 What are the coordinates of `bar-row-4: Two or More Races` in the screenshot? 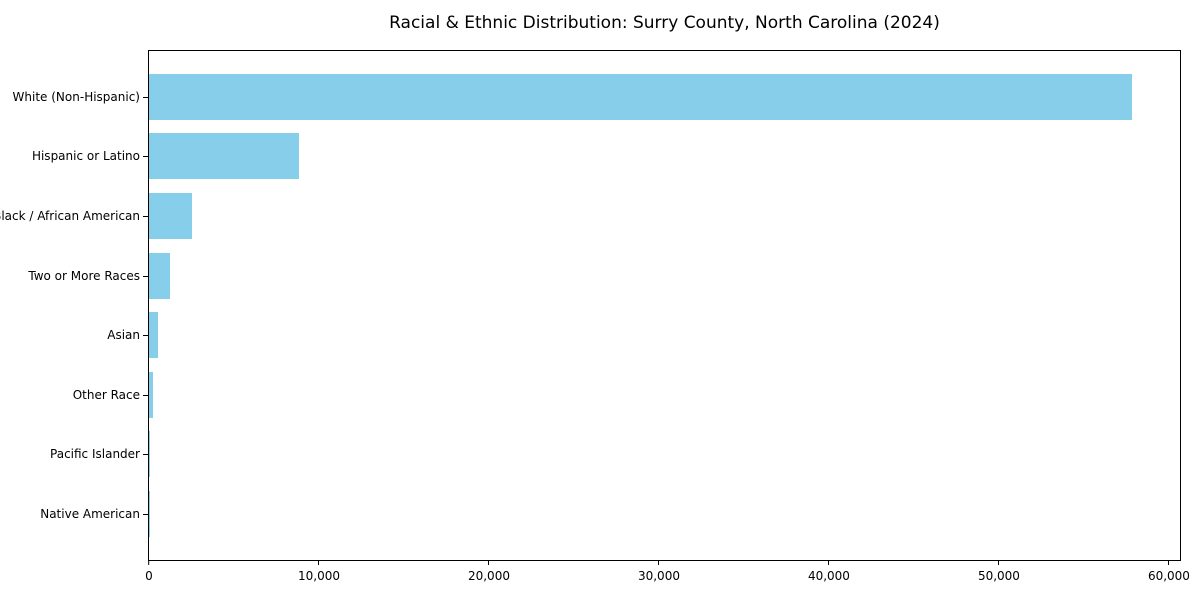 It's located at (604, 276).